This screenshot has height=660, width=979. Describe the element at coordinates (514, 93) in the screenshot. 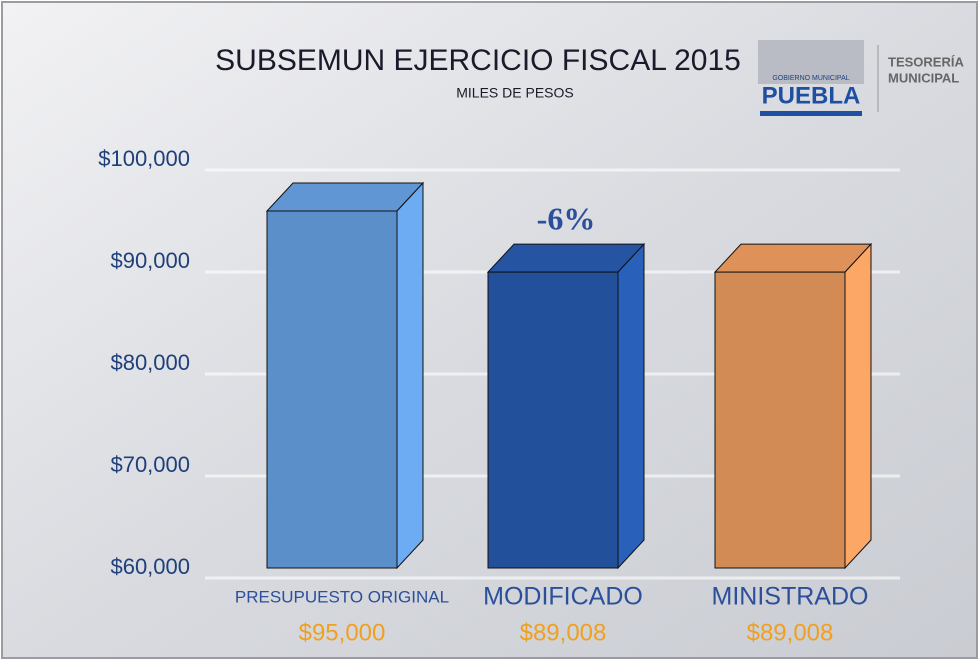

I see `chart-subtitle: MILES DE PESOS` at that location.